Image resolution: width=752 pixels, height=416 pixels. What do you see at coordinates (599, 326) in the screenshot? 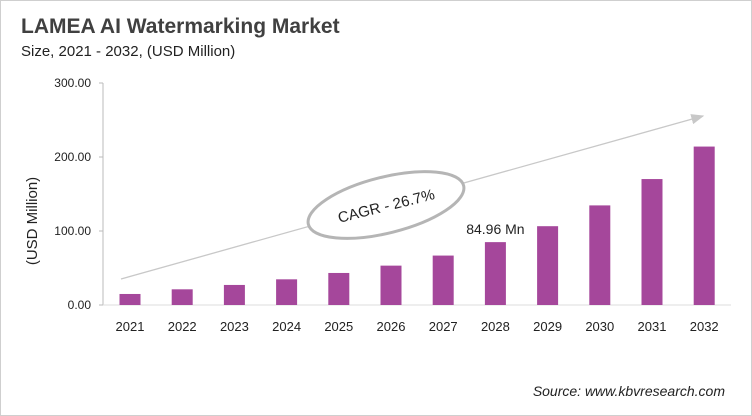
I see `x-tick-label: 2030` at bounding box center [599, 326].